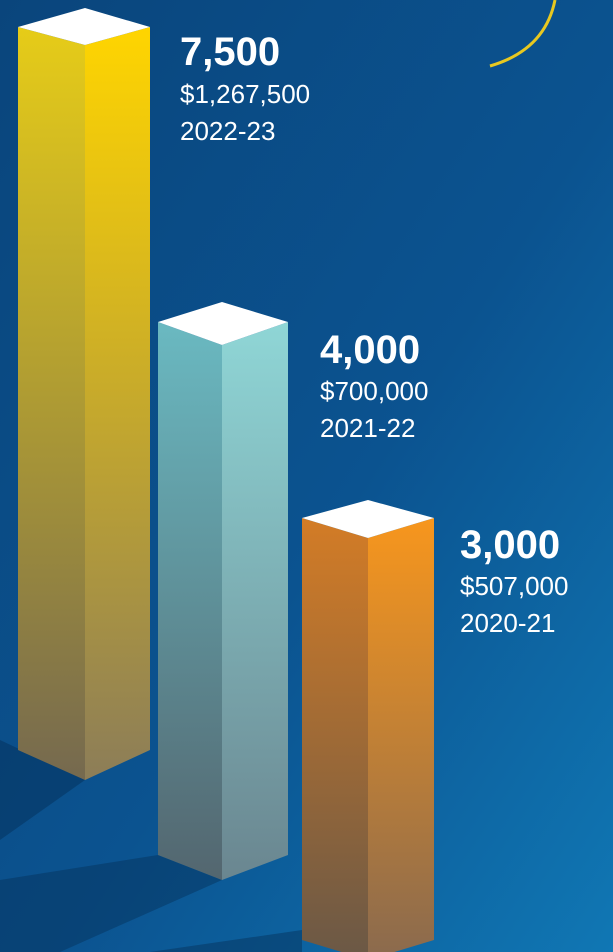  I want to click on amount: $700,000, so click(374, 391).